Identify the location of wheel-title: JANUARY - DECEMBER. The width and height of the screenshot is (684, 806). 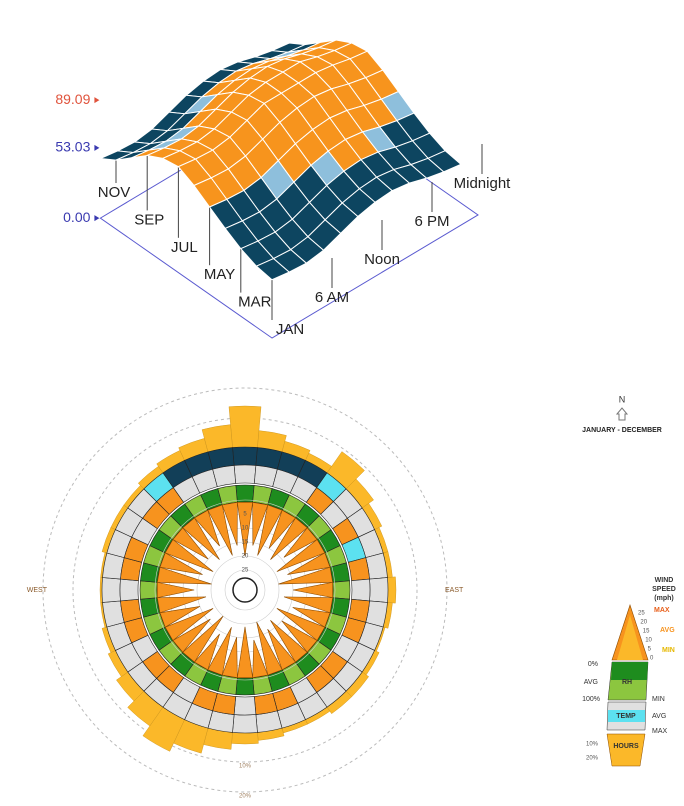
(622, 430).